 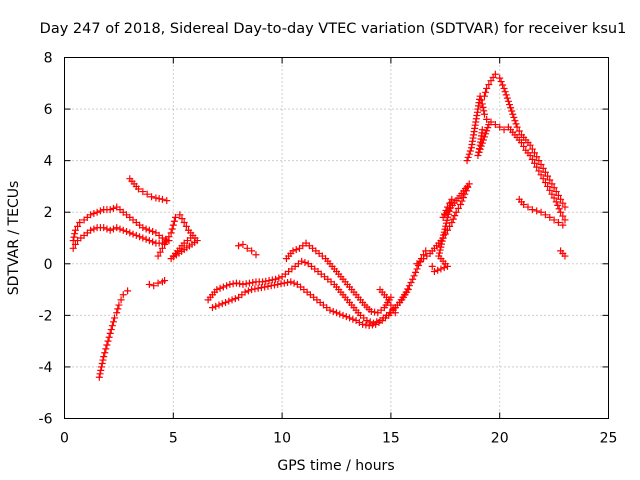 I want to click on y-tick-label: -4, so click(x=46, y=368).